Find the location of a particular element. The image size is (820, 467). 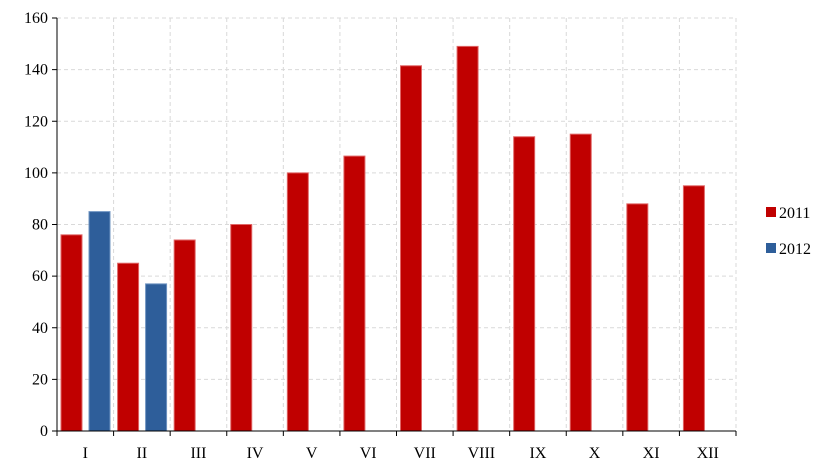

y-tick-labels: 0 20 40 60 80 100 120 140 160 is located at coordinates (36, 225).